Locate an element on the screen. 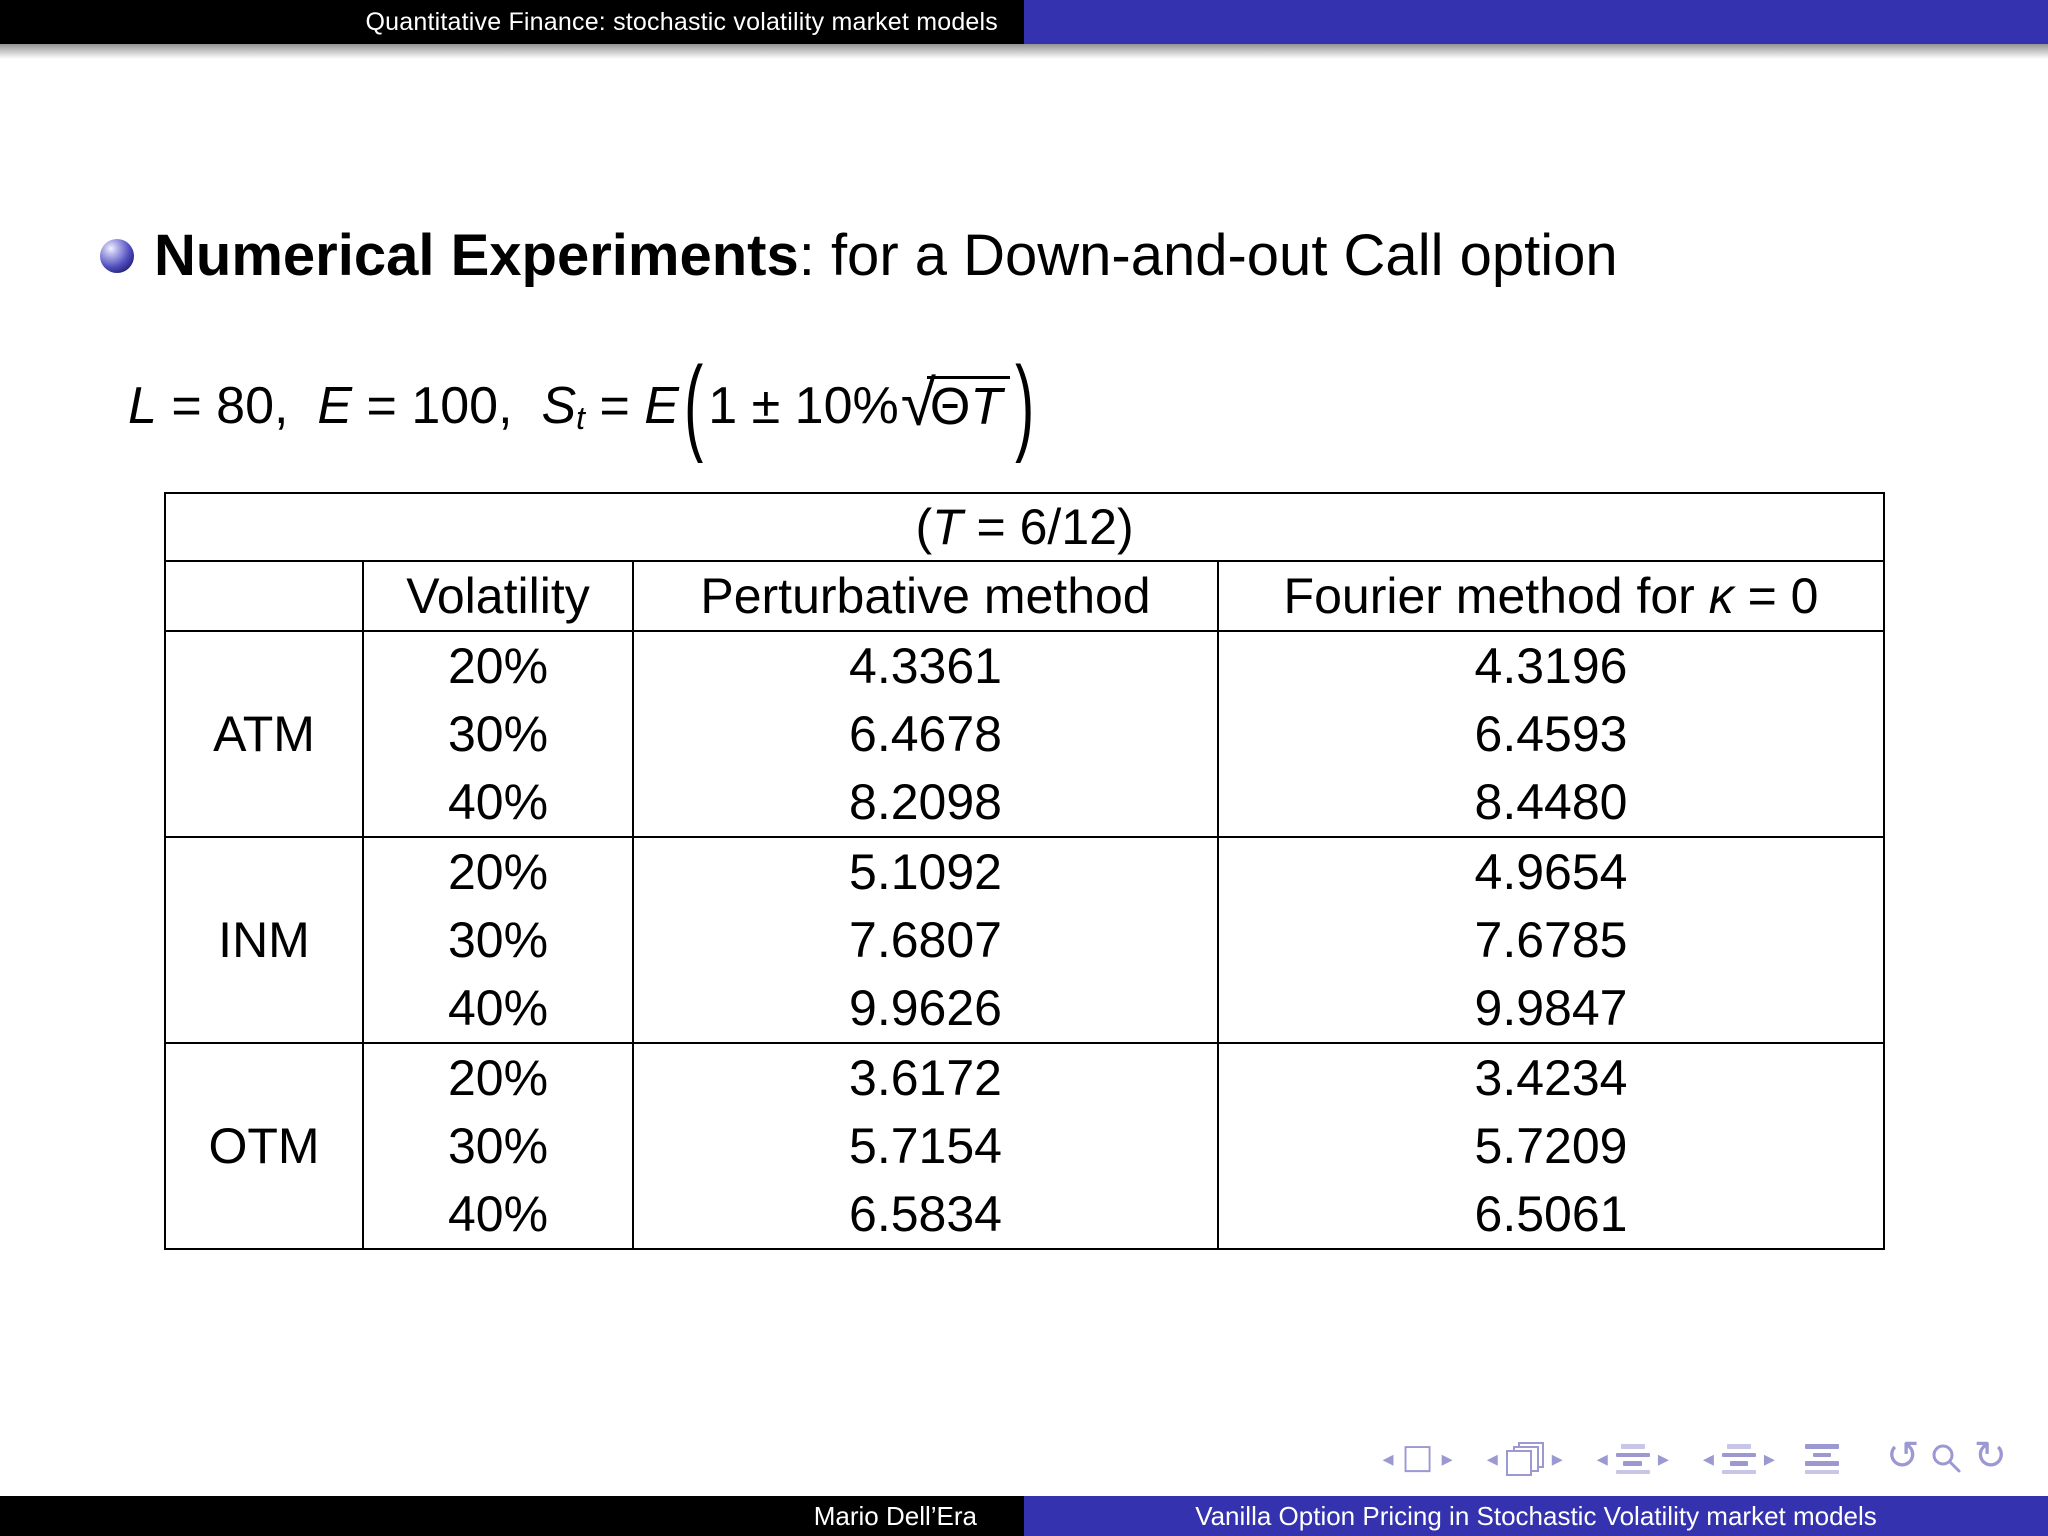 The image size is (2048, 1536). cell-fourier: 4.9654 is located at coordinates (1551, 871).